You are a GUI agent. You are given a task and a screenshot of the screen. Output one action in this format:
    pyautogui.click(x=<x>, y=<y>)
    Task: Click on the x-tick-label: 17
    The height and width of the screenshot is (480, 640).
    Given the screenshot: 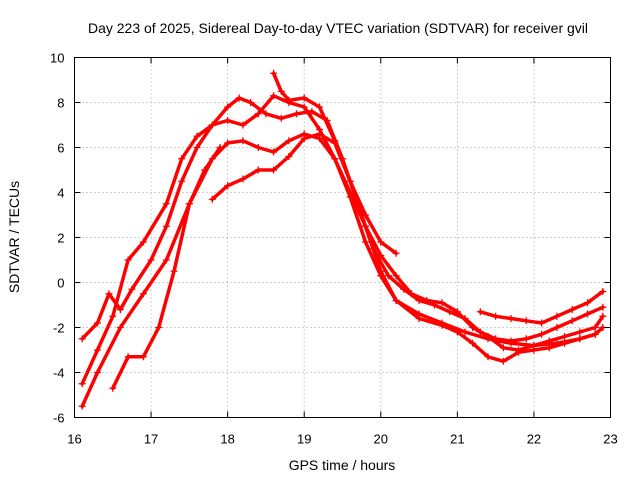 What is the action you would take?
    pyautogui.click(x=151, y=439)
    